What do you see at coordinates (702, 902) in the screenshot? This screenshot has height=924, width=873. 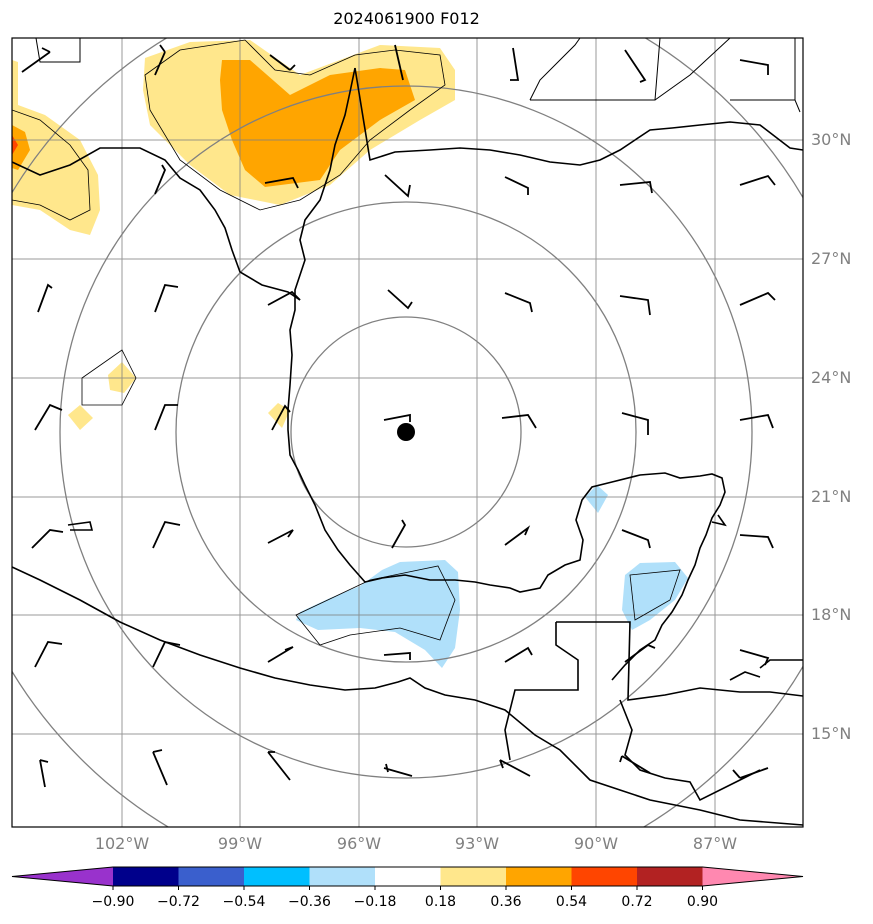 I see `colorbar-tick-label: 0.90` at bounding box center [702, 902].